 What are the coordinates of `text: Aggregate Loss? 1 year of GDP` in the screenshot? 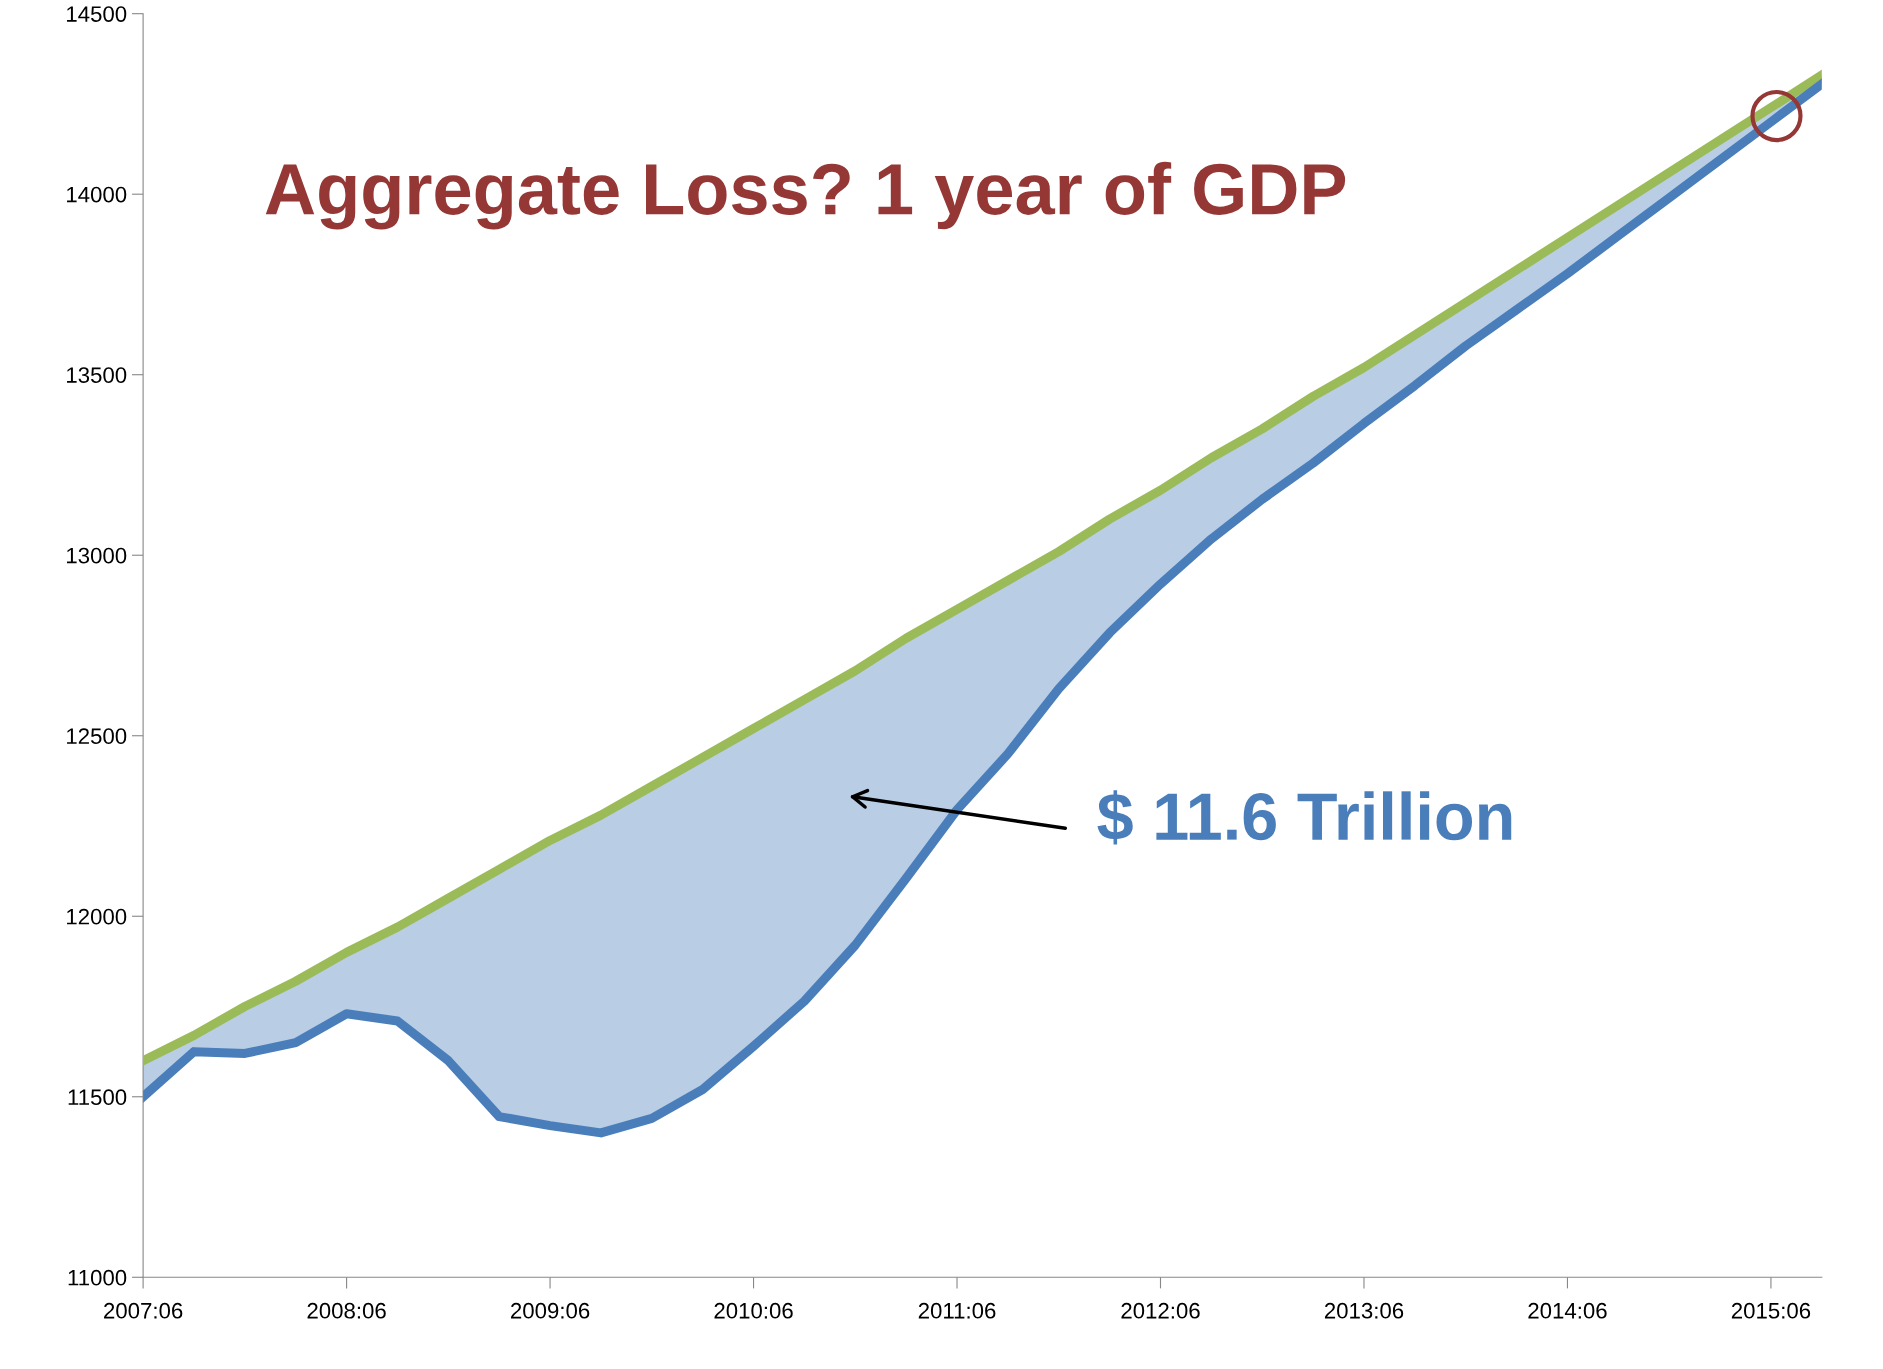 It's located at (805, 195).